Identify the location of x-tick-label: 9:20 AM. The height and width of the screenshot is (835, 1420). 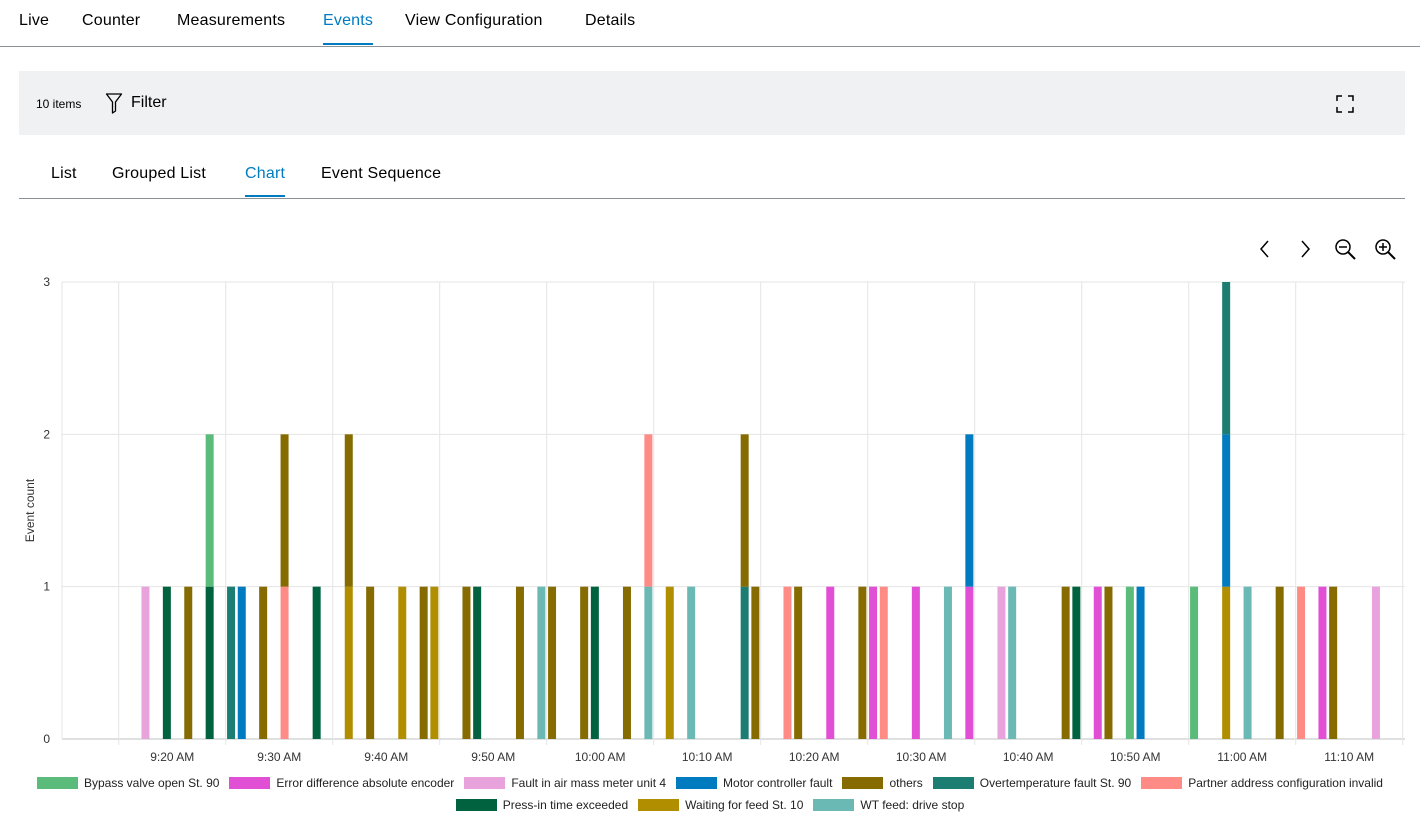
(172, 757).